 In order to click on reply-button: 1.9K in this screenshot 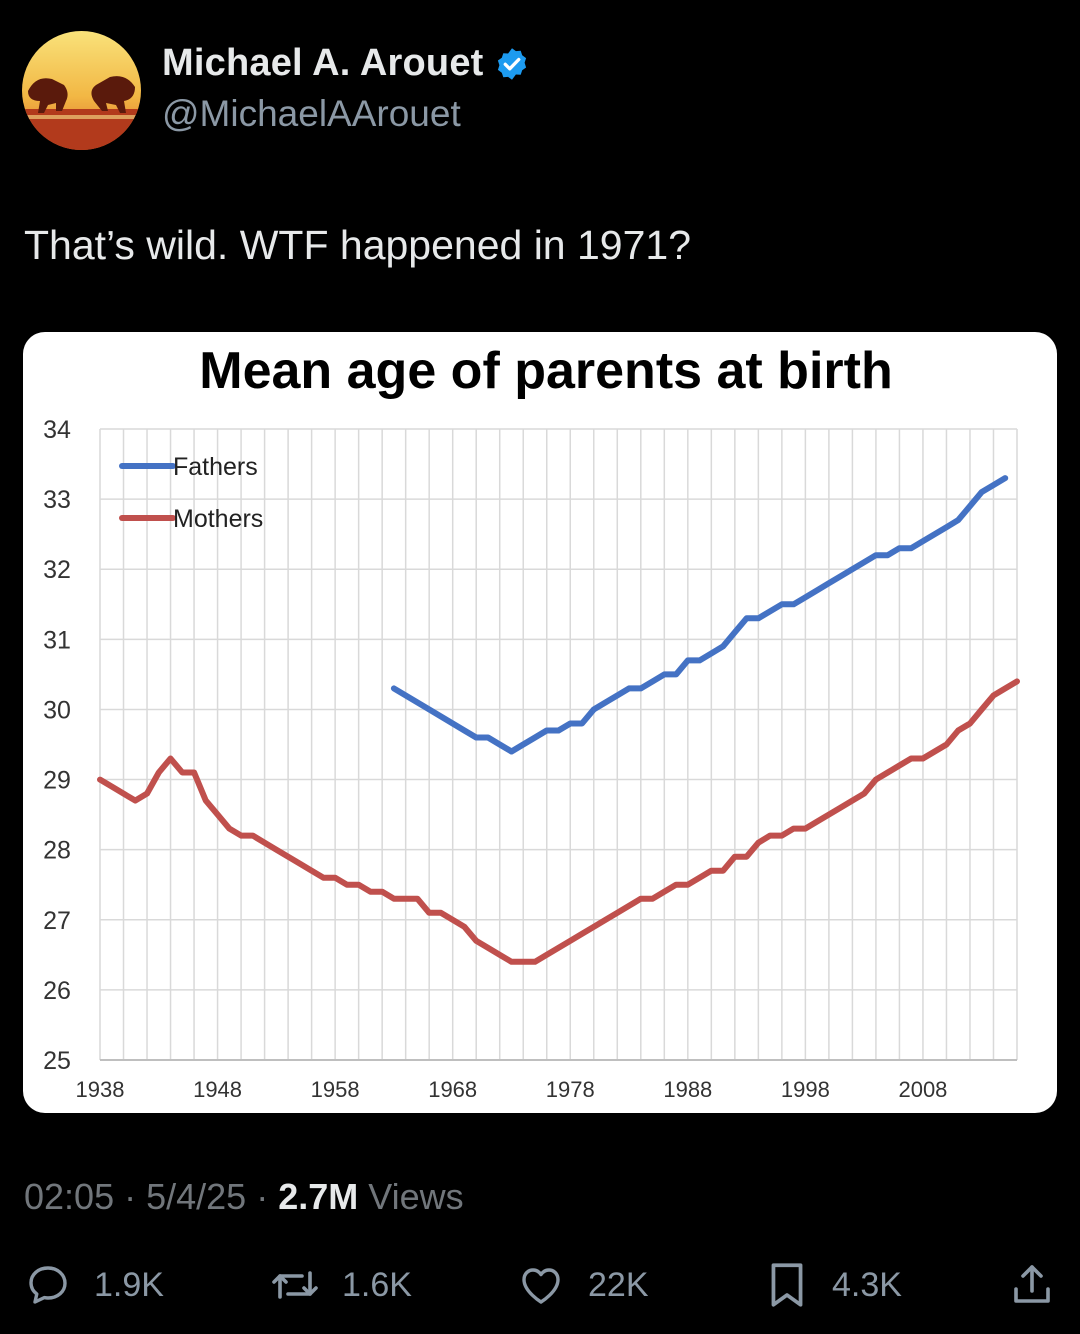, I will do `click(94, 1285)`.